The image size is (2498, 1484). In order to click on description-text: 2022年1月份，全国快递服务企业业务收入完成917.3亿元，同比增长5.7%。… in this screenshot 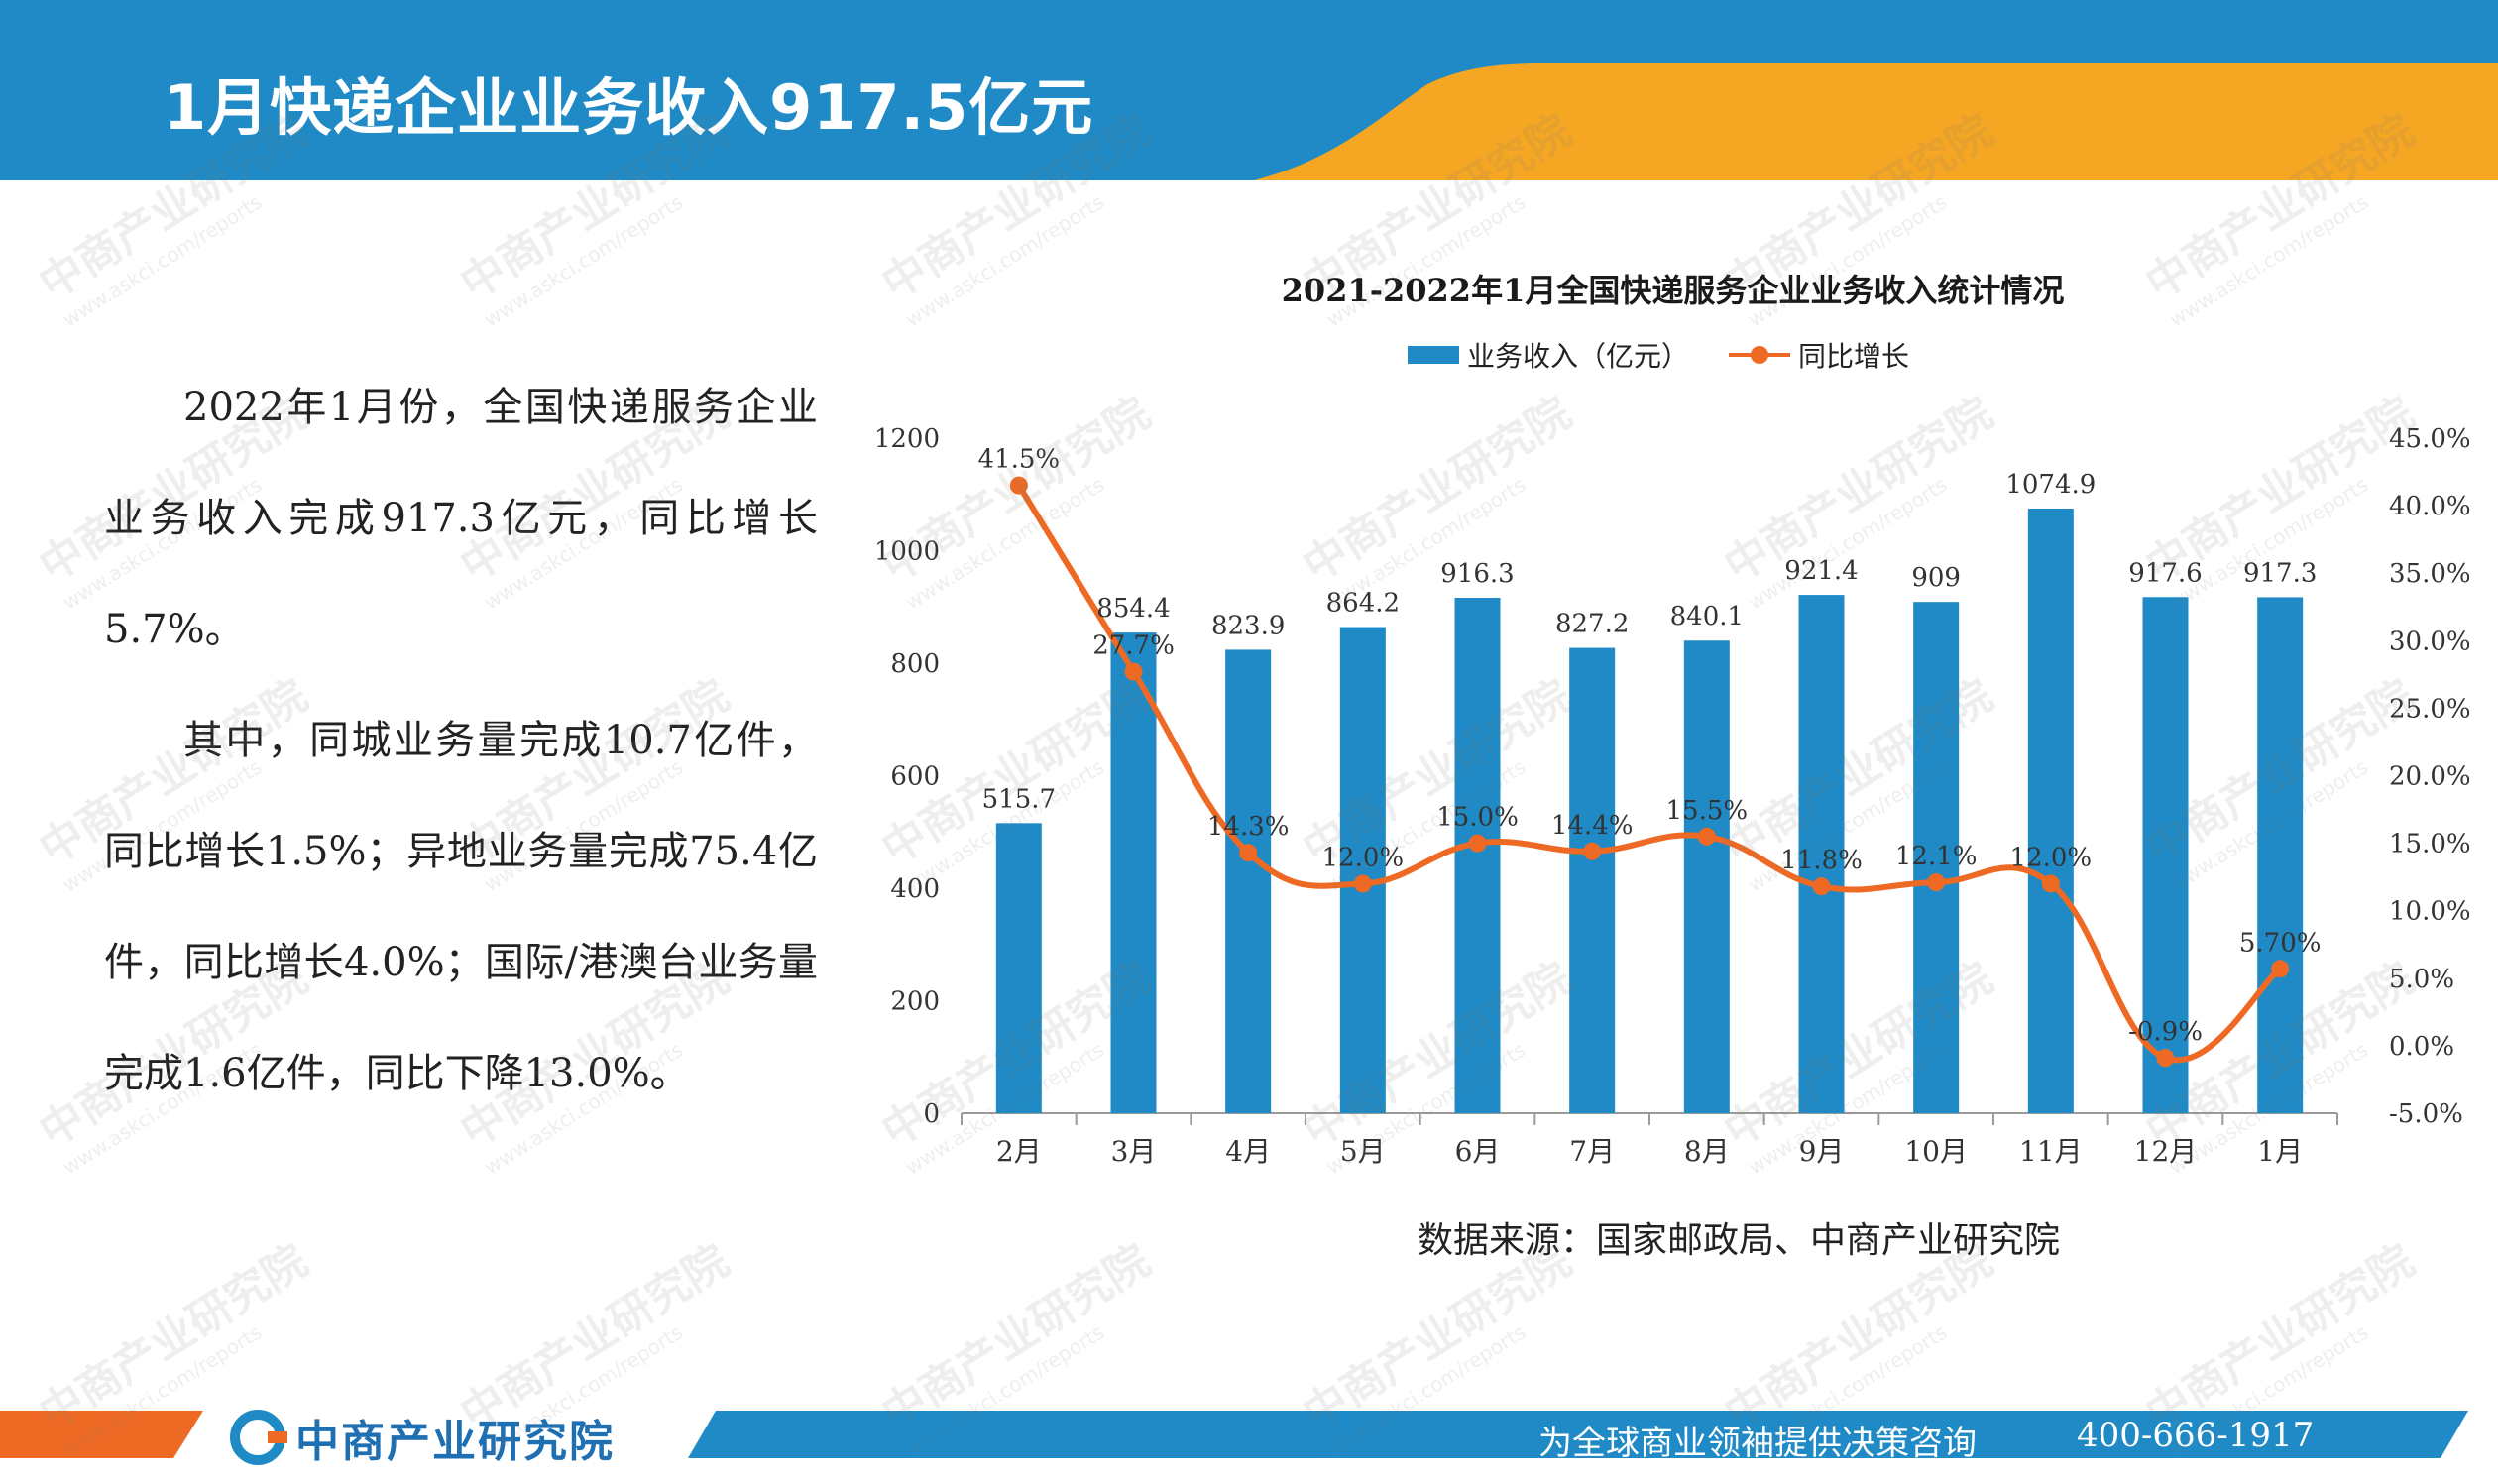, I will do `click(461, 740)`.